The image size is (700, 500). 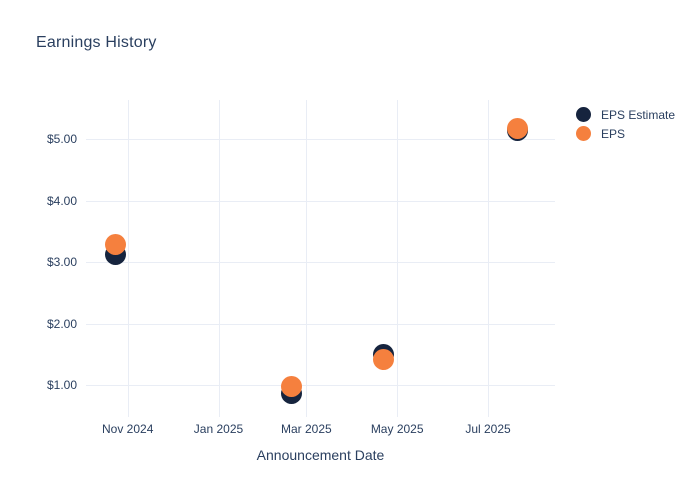 I want to click on legend-item-eps: EPS, so click(x=625, y=133).